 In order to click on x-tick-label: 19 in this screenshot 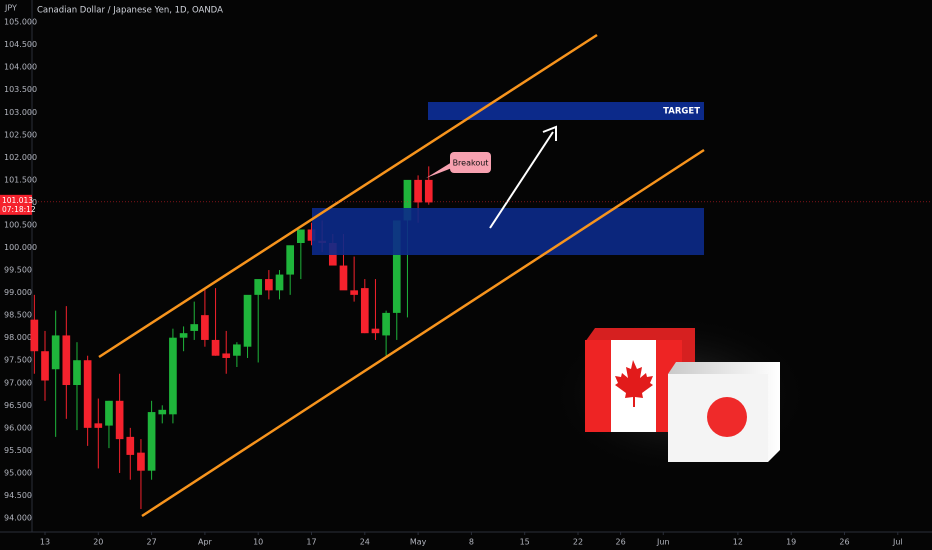, I will do `click(791, 542)`.